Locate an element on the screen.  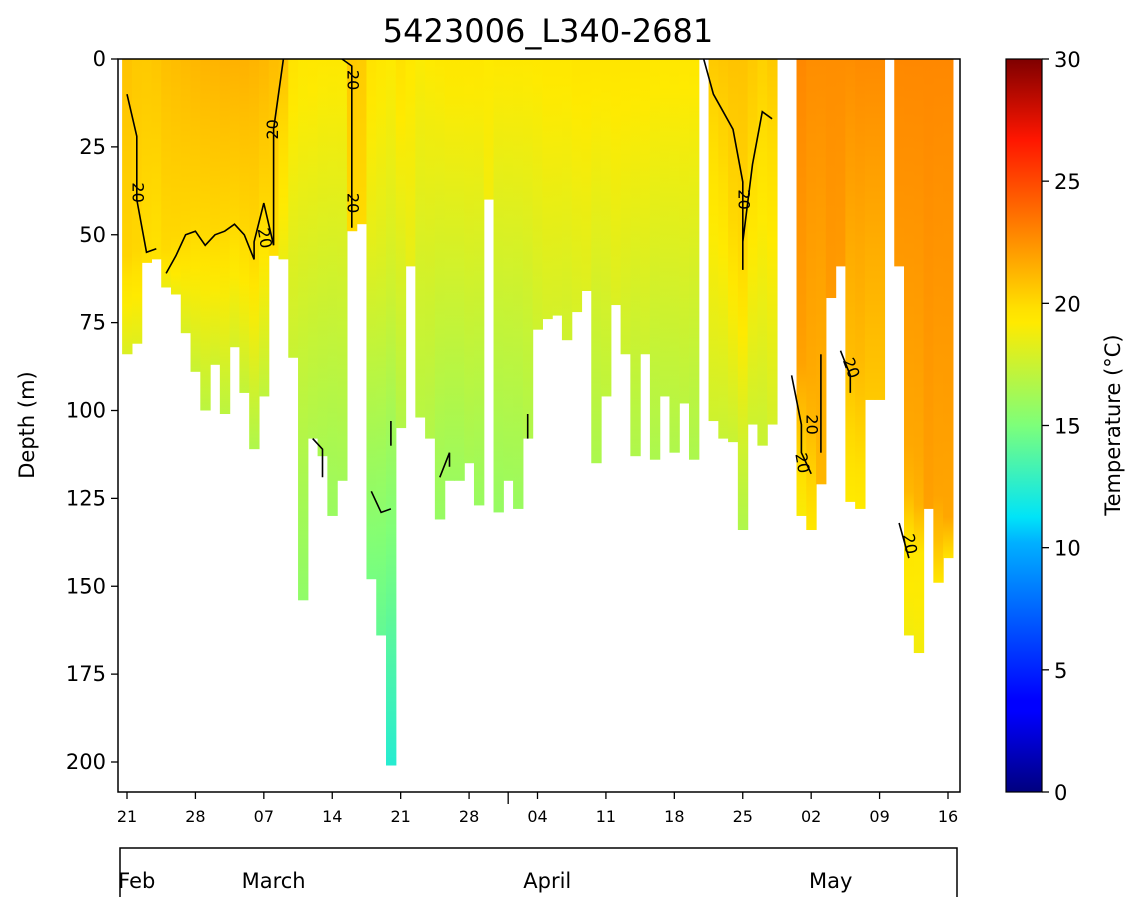
colorbar-label: Temperature (°C) is located at coordinates (1113, 425).